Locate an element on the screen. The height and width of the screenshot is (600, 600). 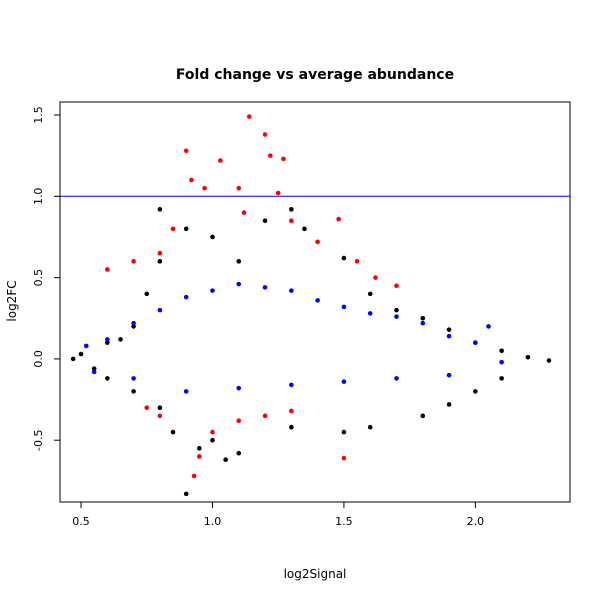
y-tick-label: 1.5 is located at coordinates (38, 115).